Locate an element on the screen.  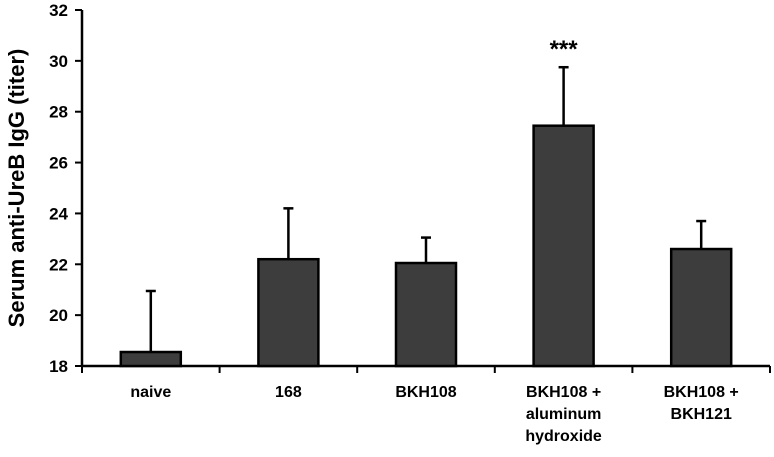
annotations: *** is located at coordinates (564, 49).